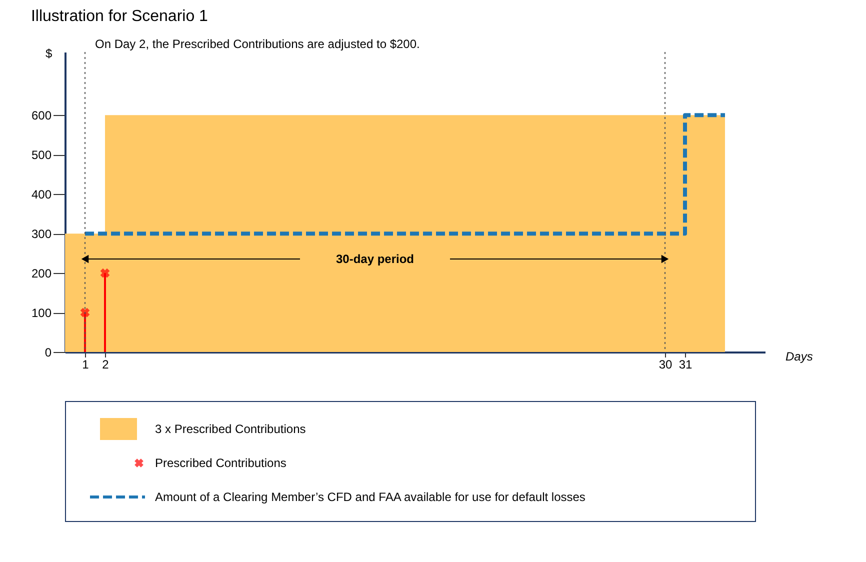 Image resolution: width=866 pixels, height=562 pixels. I want to click on x-tick-label: 1, so click(86, 365).